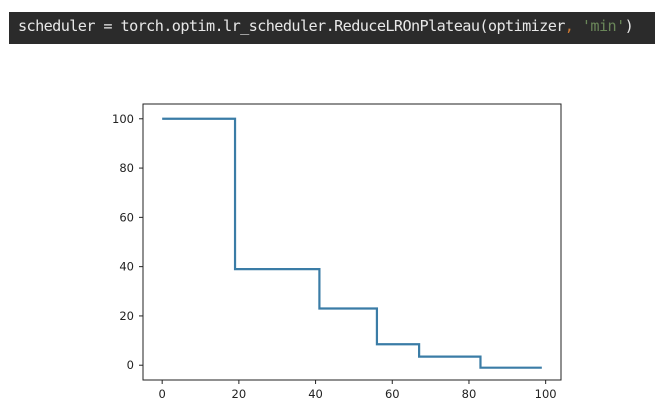 The image size is (667, 414). I want to click on x-tick-label: 60, so click(392, 394).